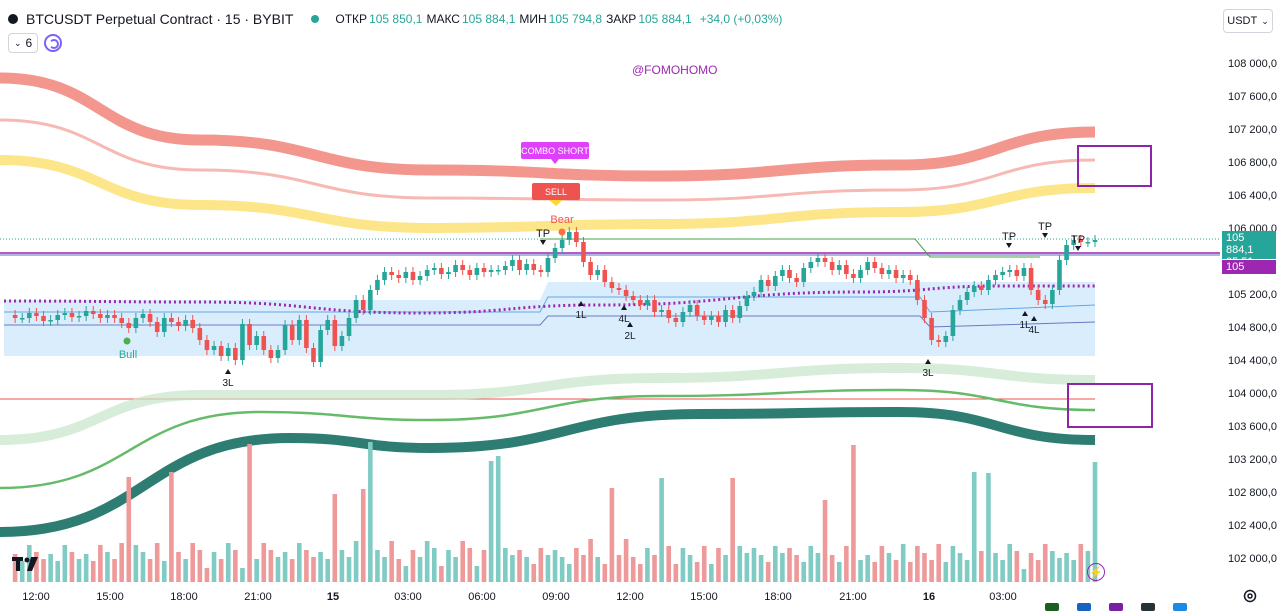 This screenshot has height=611, width=1280. Describe the element at coordinates (1250, 596) in the screenshot. I see `gear-icon` at that location.